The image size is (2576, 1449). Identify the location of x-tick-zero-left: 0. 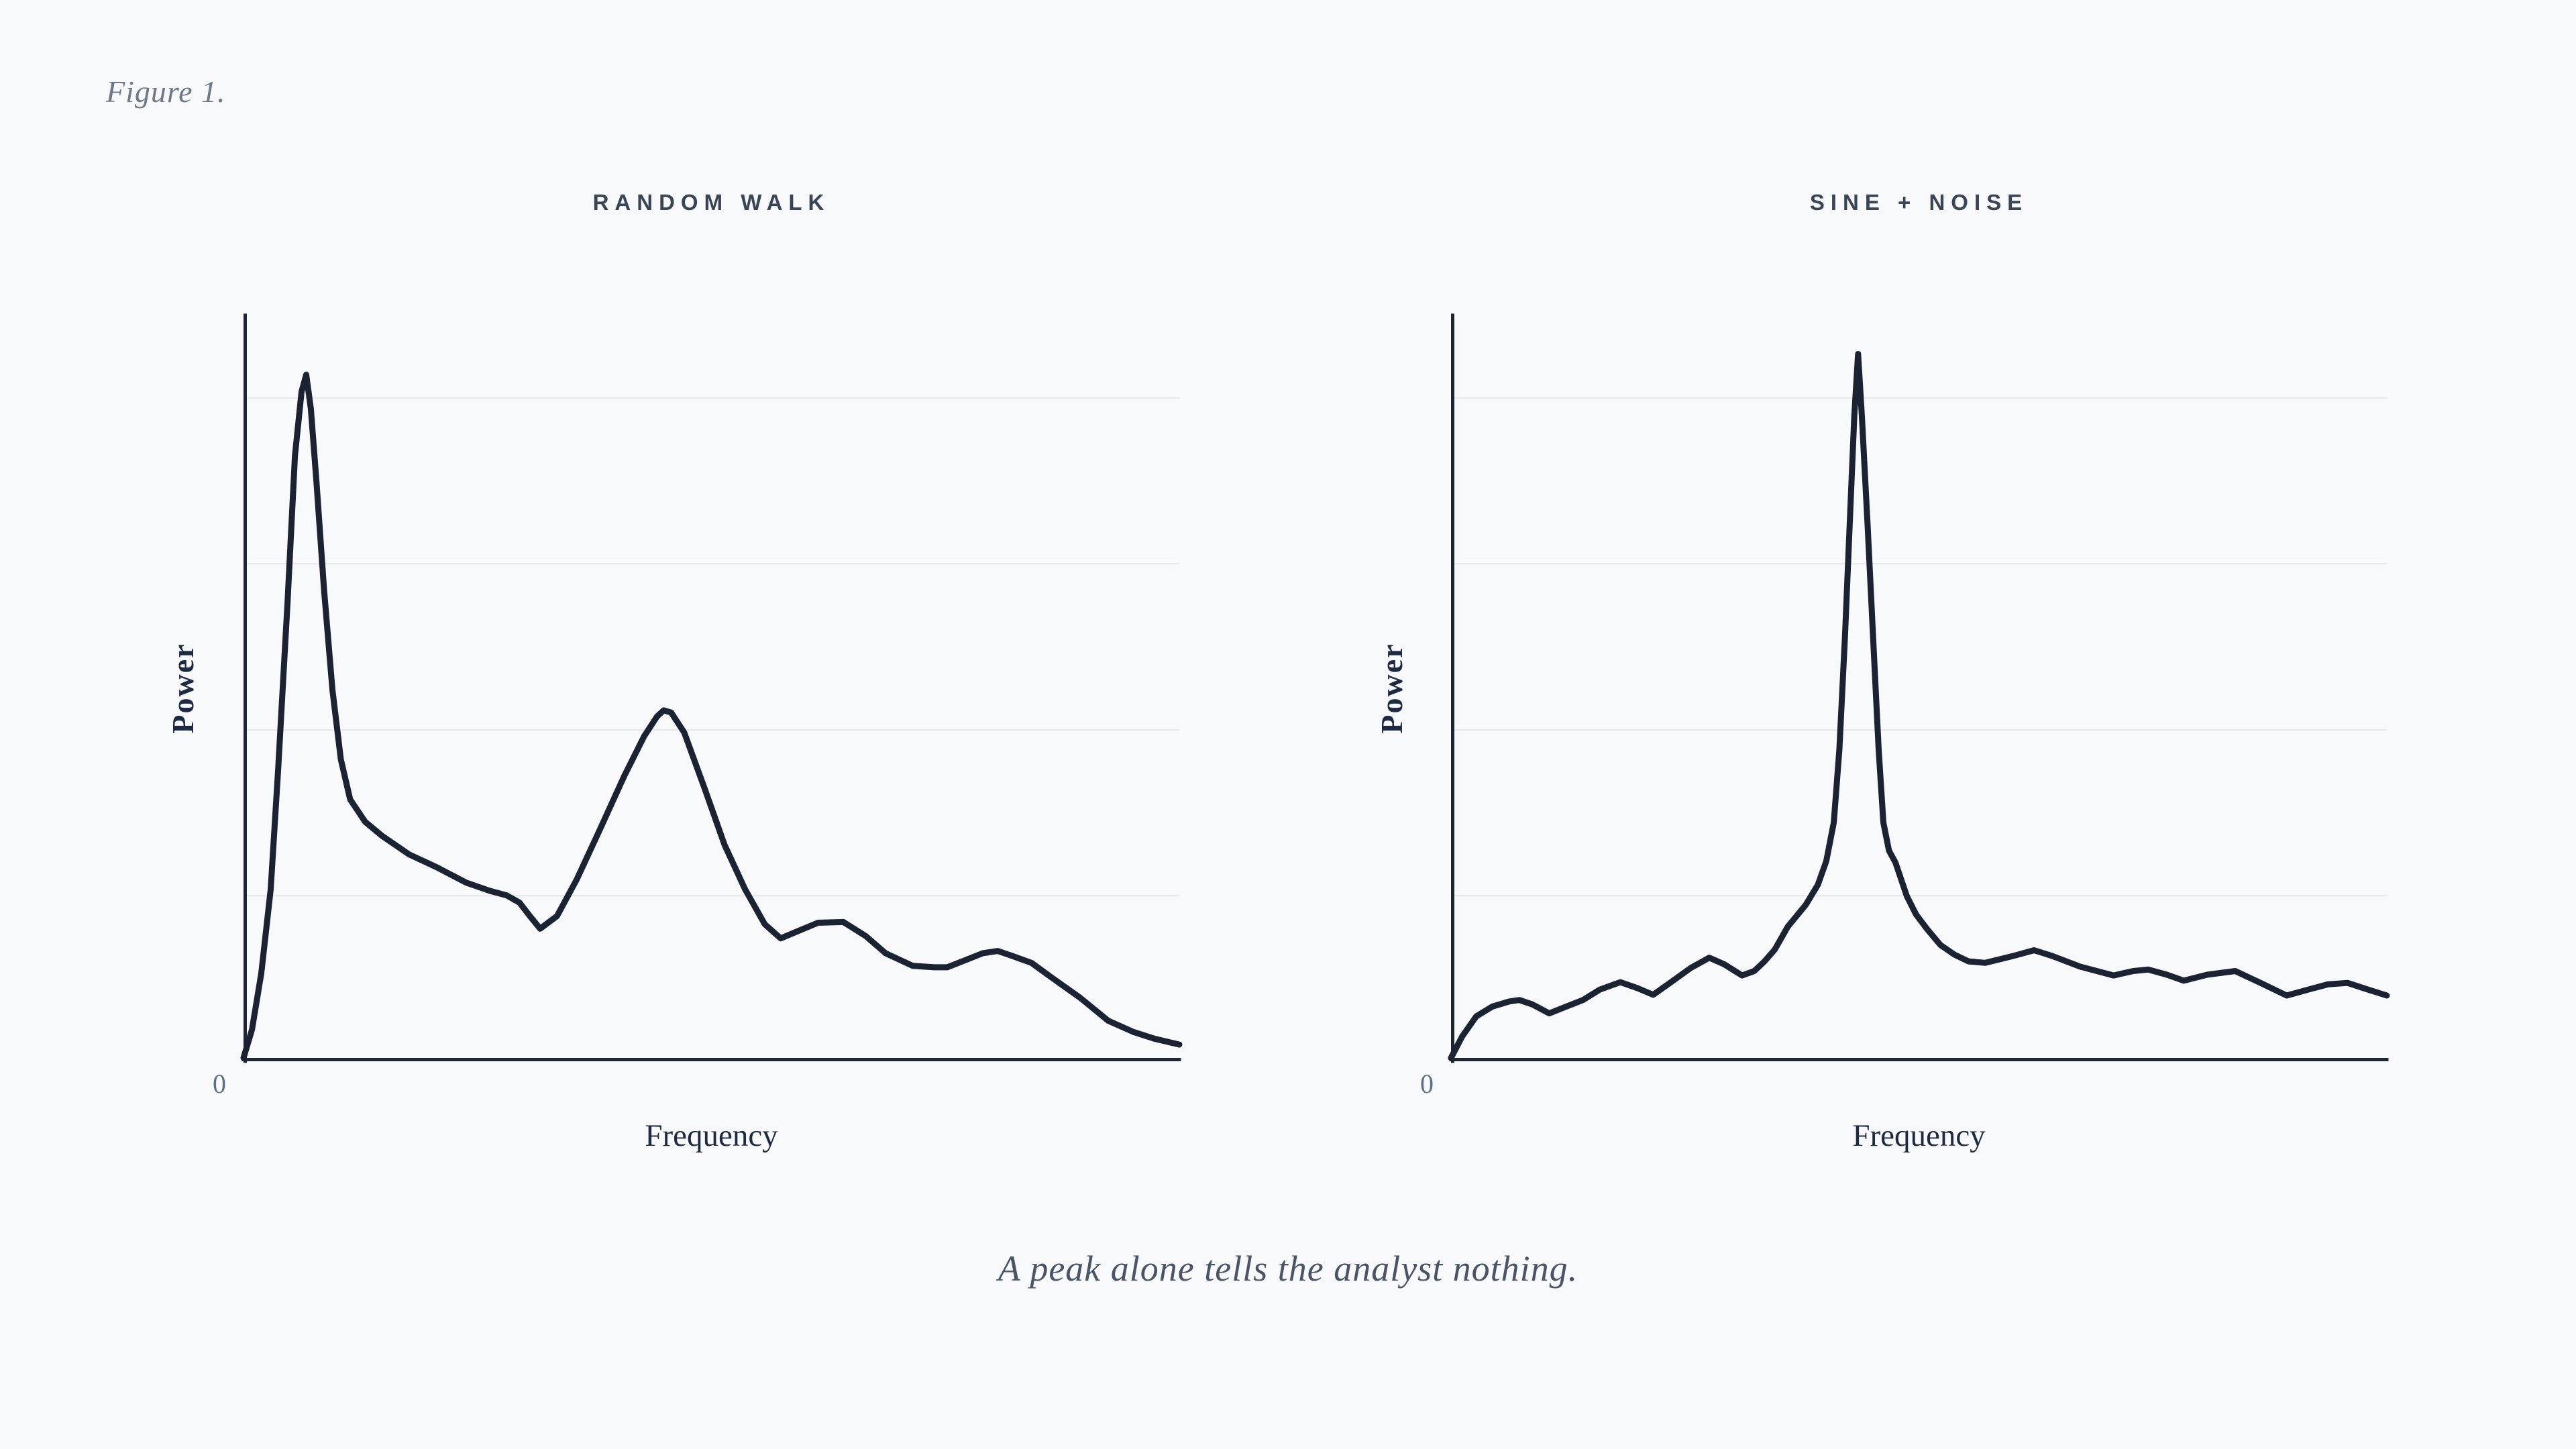
(219, 1084).